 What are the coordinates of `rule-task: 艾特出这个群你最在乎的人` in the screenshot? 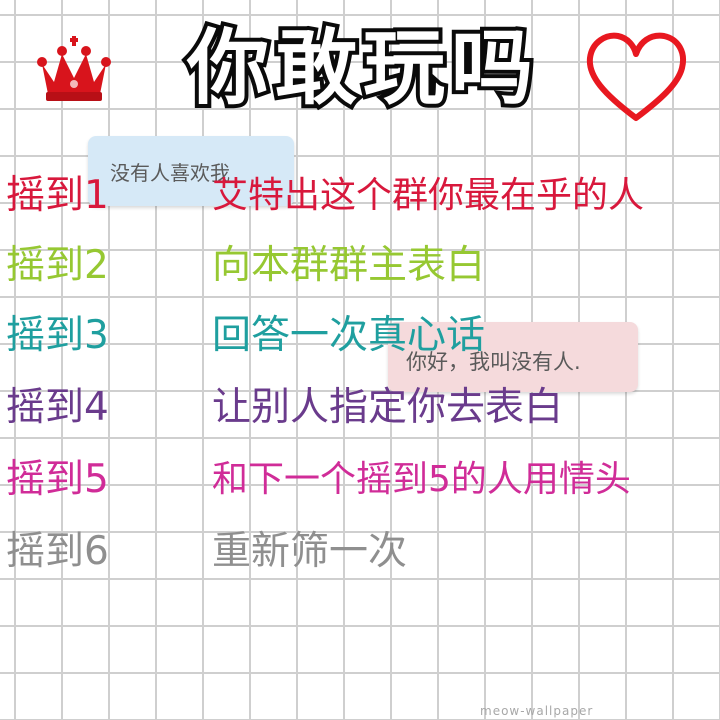 It's located at (428, 195).